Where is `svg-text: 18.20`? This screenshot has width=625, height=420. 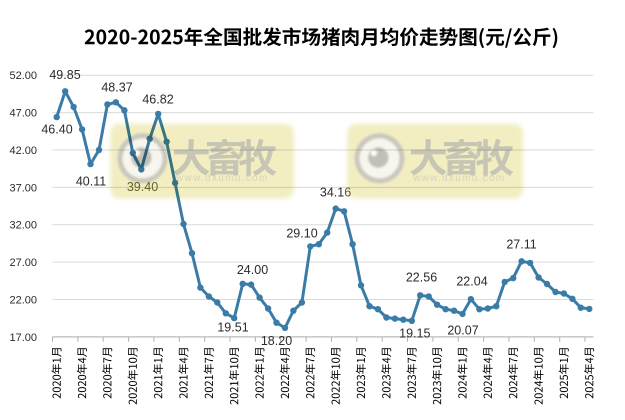
svg-text: 18.20 is located at coordinates (276, 341).